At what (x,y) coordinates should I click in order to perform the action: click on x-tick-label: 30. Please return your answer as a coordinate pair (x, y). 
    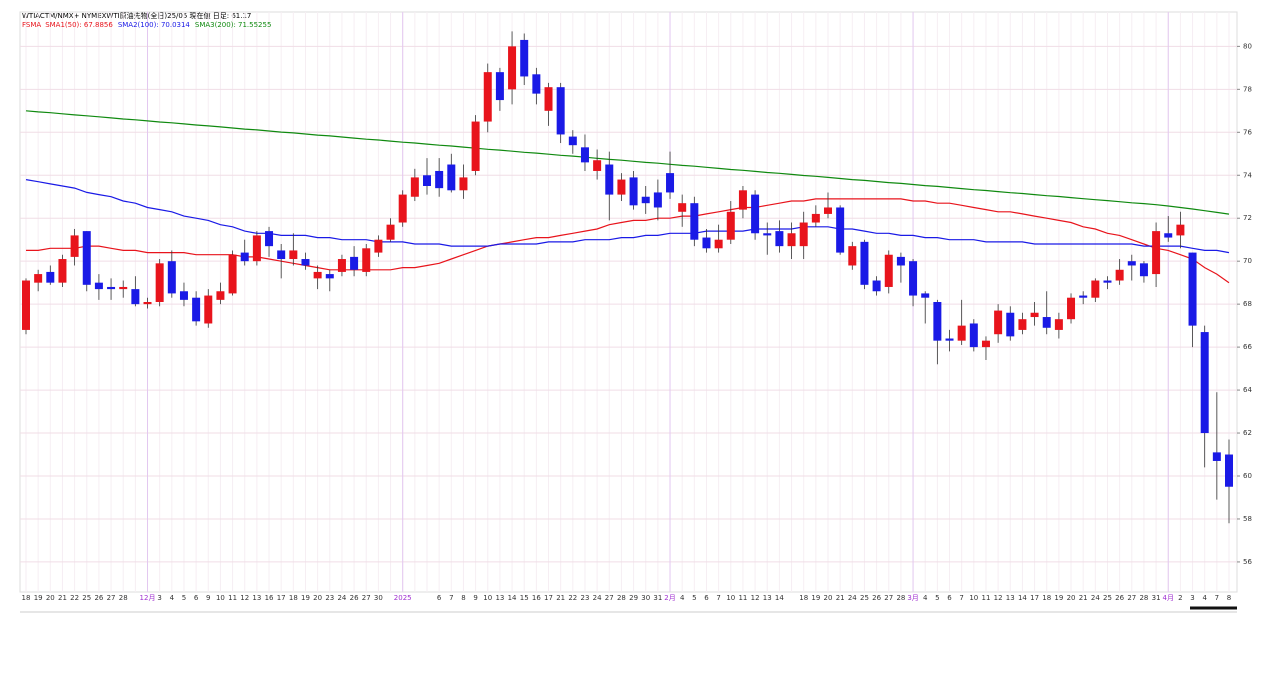
    Looking at the image, I should click on (645, 598).